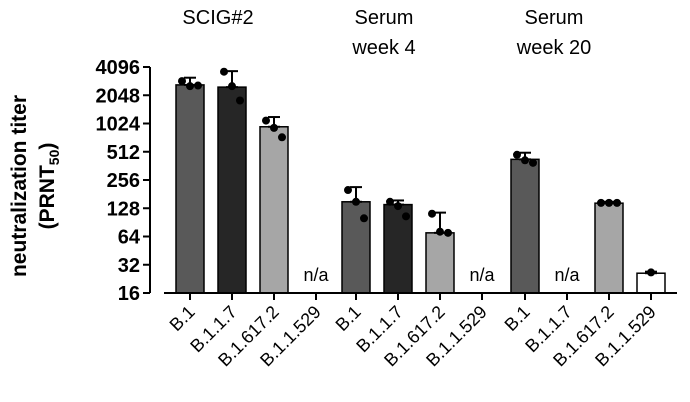 The image size is (690, 402). Describe the element at coordinates (554, 48) in the screenshot. I see `group-title-line2: week 20` at that location.